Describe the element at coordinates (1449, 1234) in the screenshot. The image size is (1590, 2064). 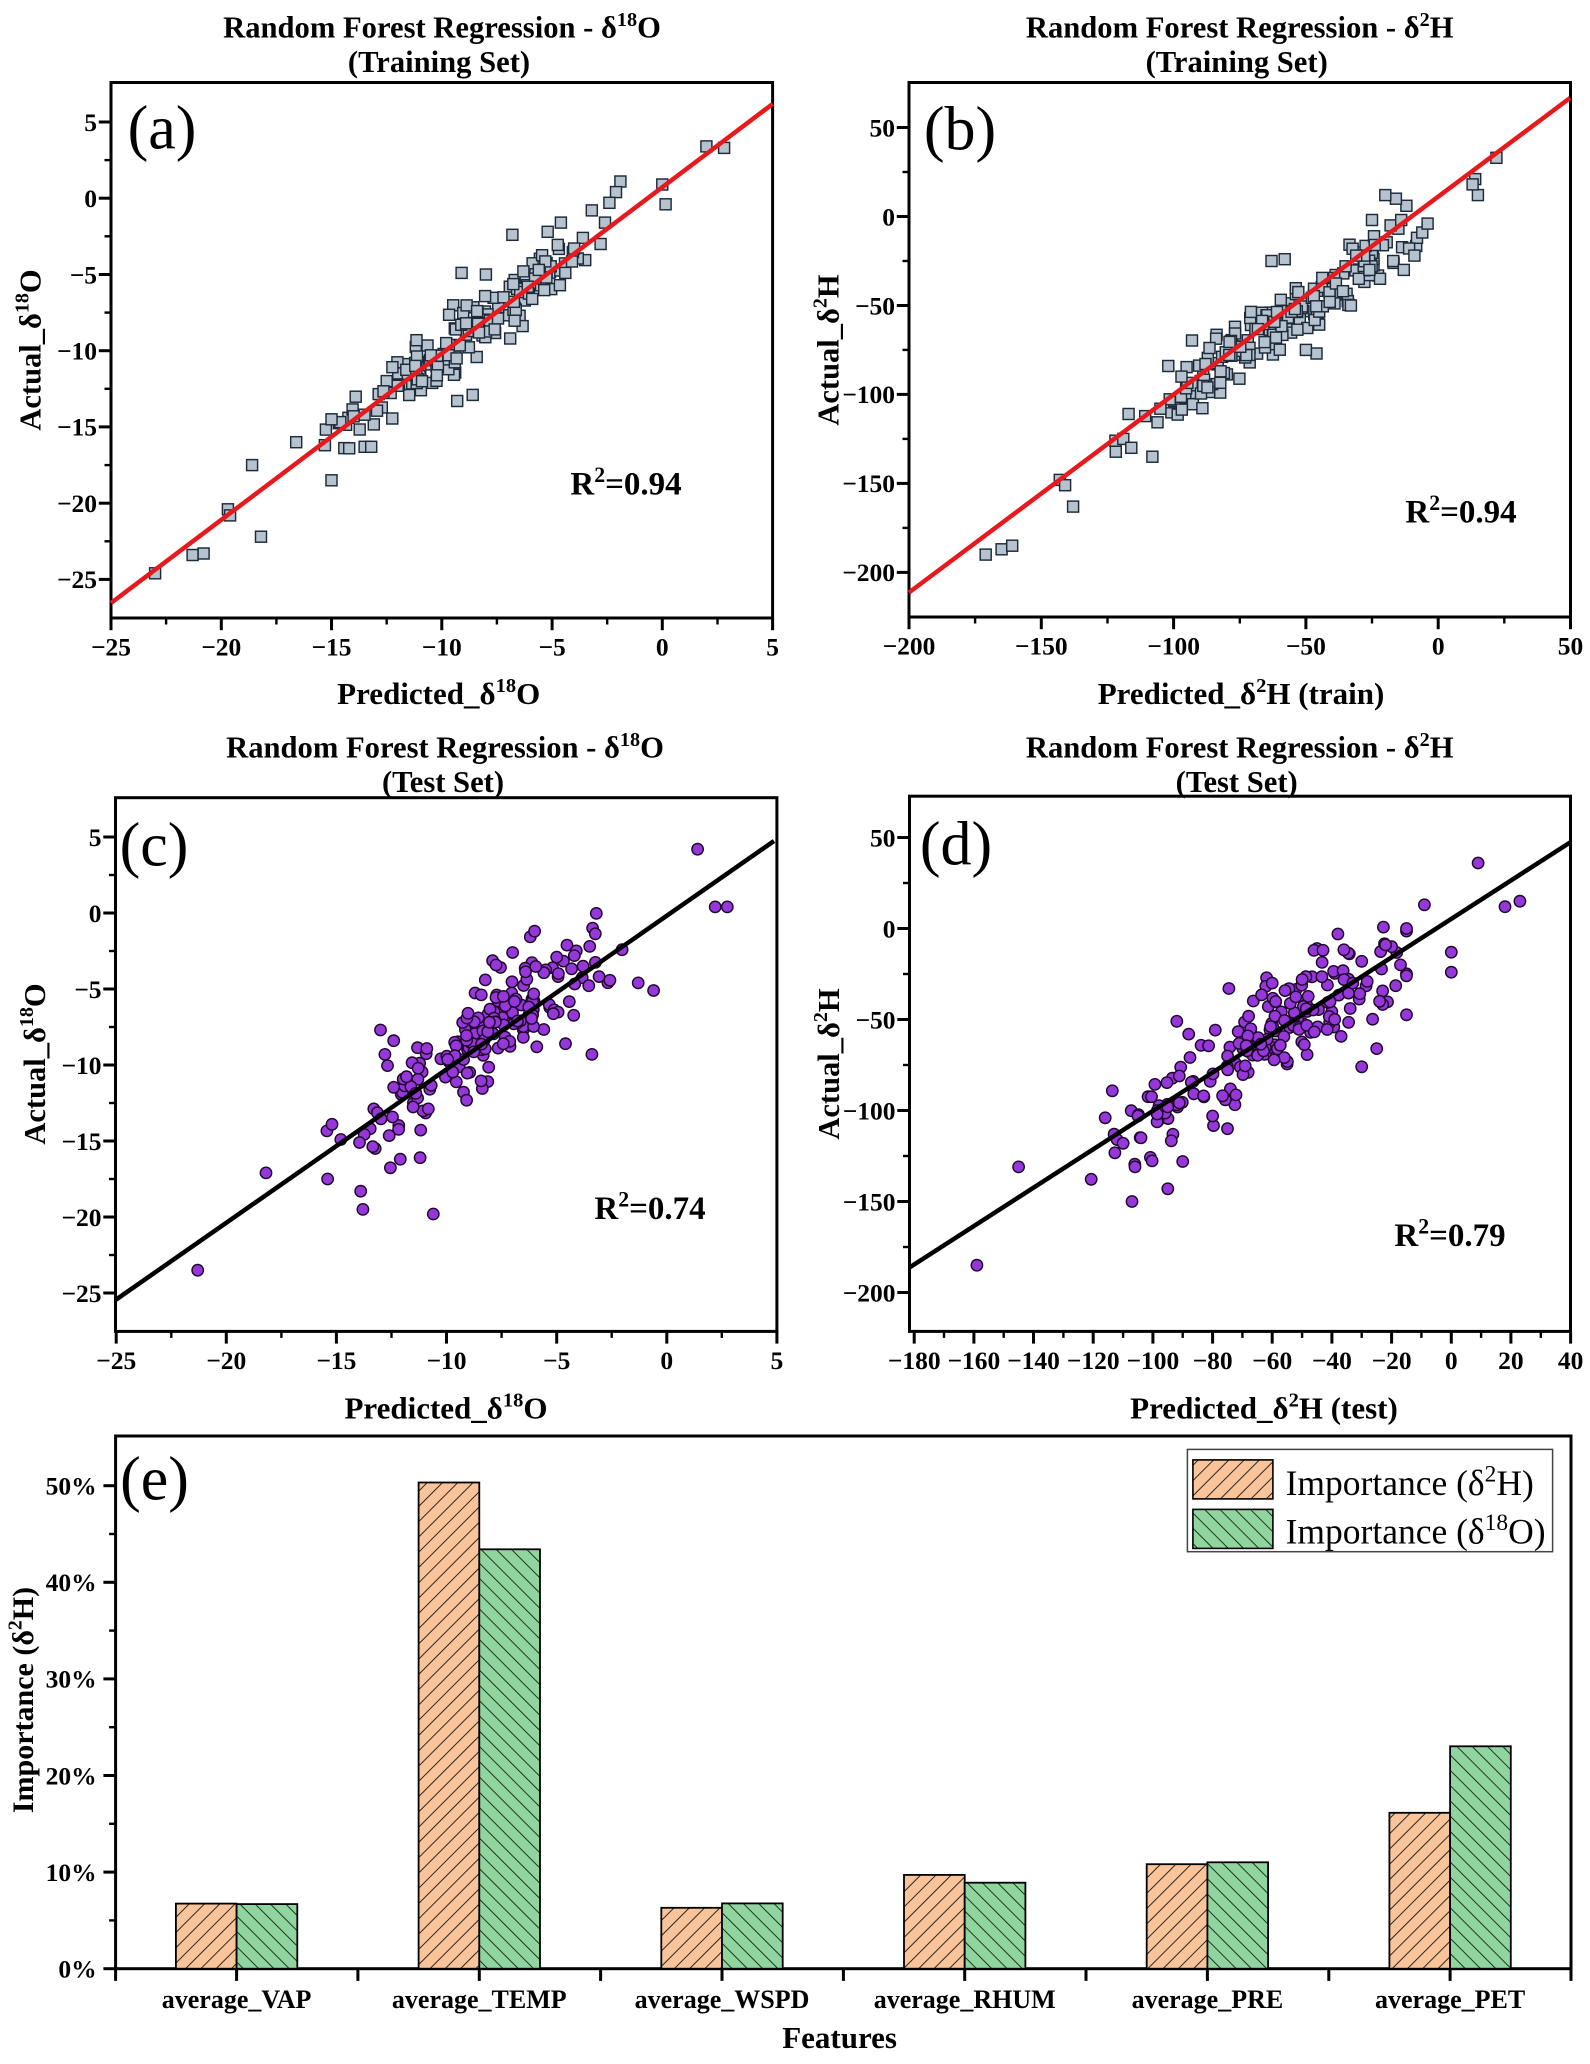
I see `svg-text: R2​=0.79` at that location.